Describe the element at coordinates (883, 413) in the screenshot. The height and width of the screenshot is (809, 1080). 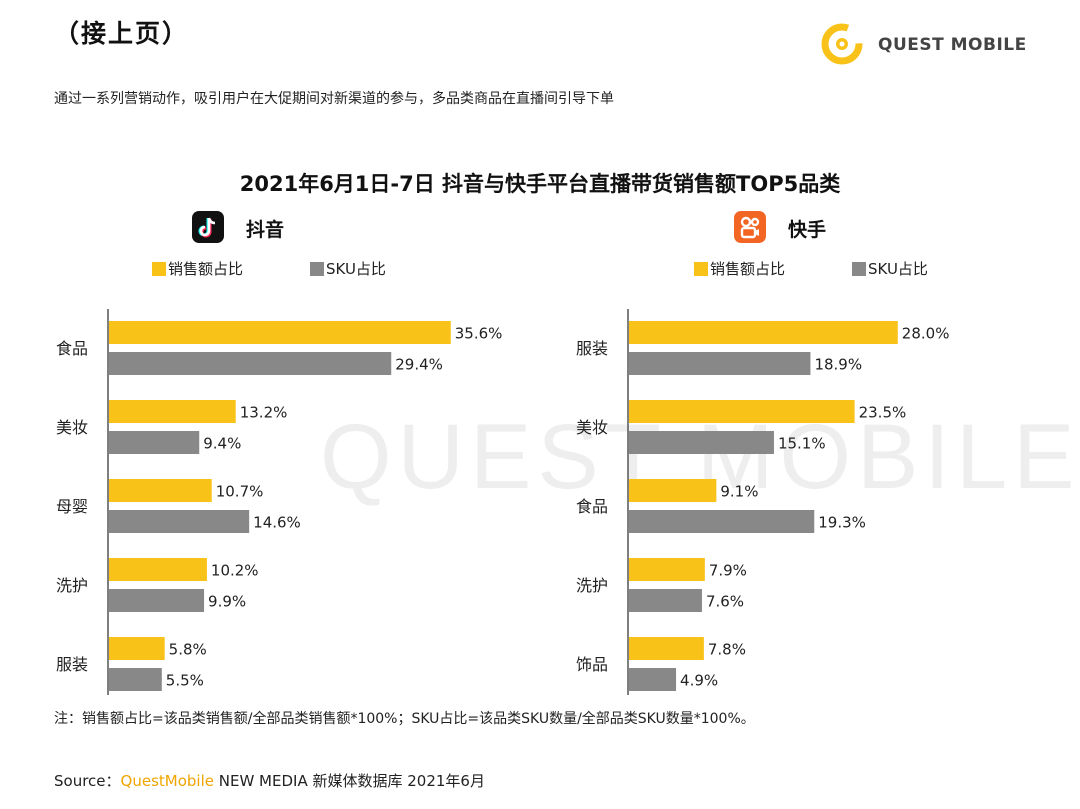
I see `kuaishou-data-label: 23.5%` at that location.